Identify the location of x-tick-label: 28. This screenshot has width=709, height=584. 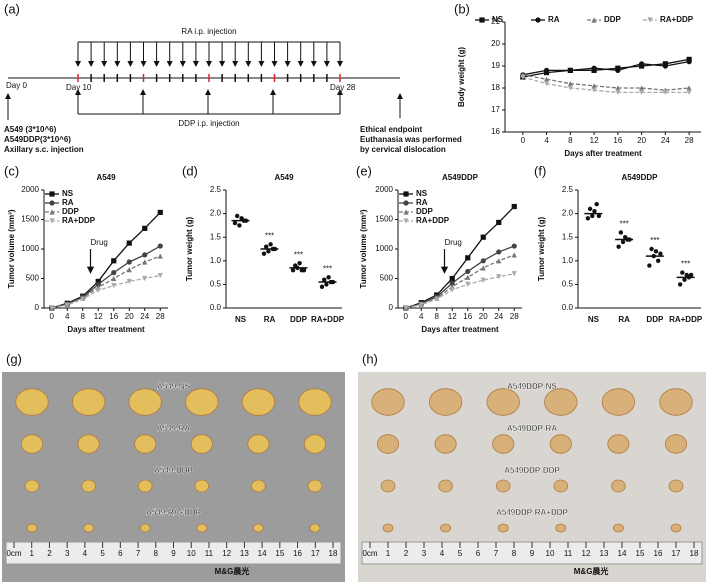
(514, 316).